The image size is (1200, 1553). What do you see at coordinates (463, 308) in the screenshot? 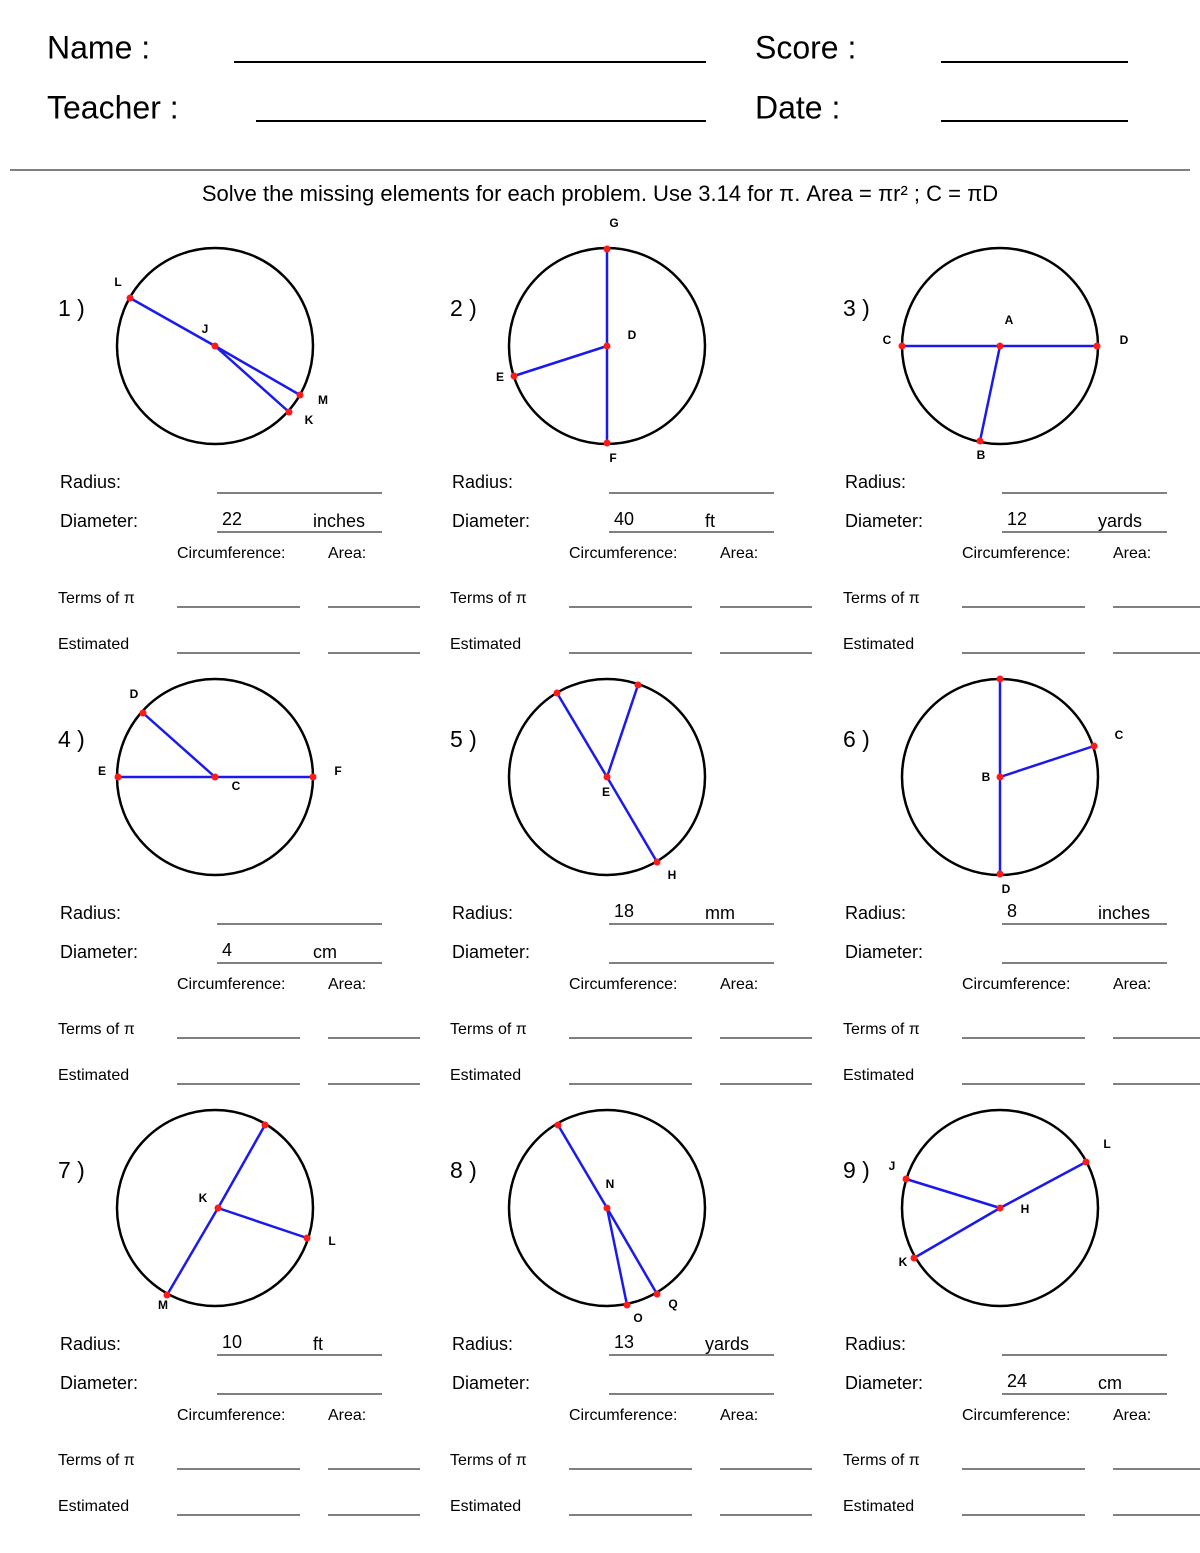
I see `problem-number: 2 )` at bounding box center [463, 308].